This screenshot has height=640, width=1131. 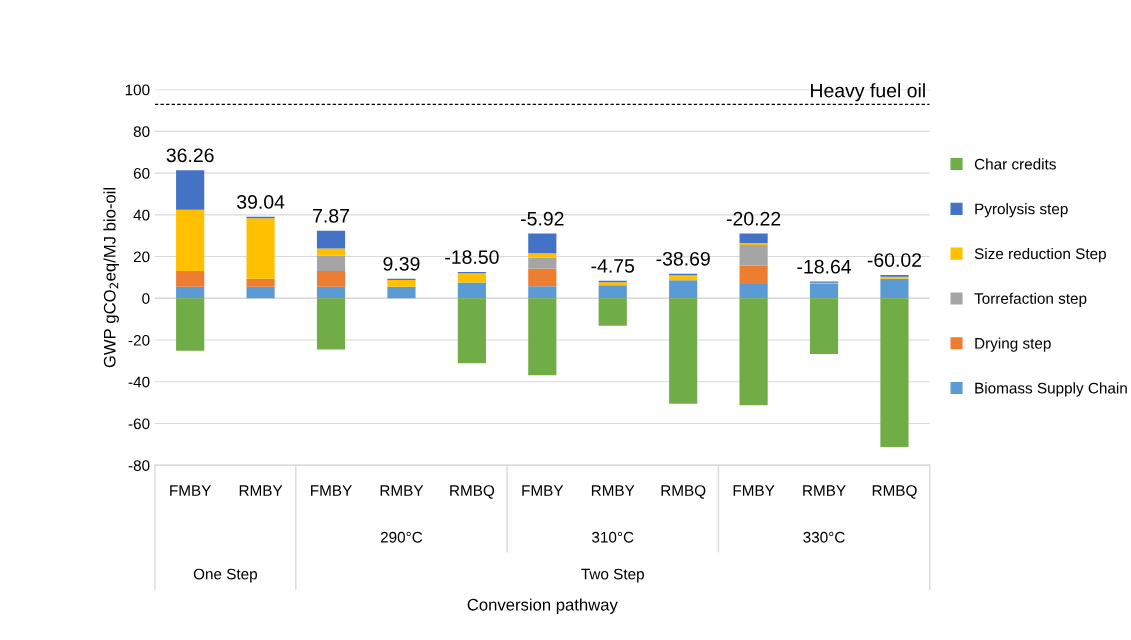 What do you see at coordinates (190, 155) in the screenshot?
I see `total-label: 36.26` at bounding box center [190, 155].